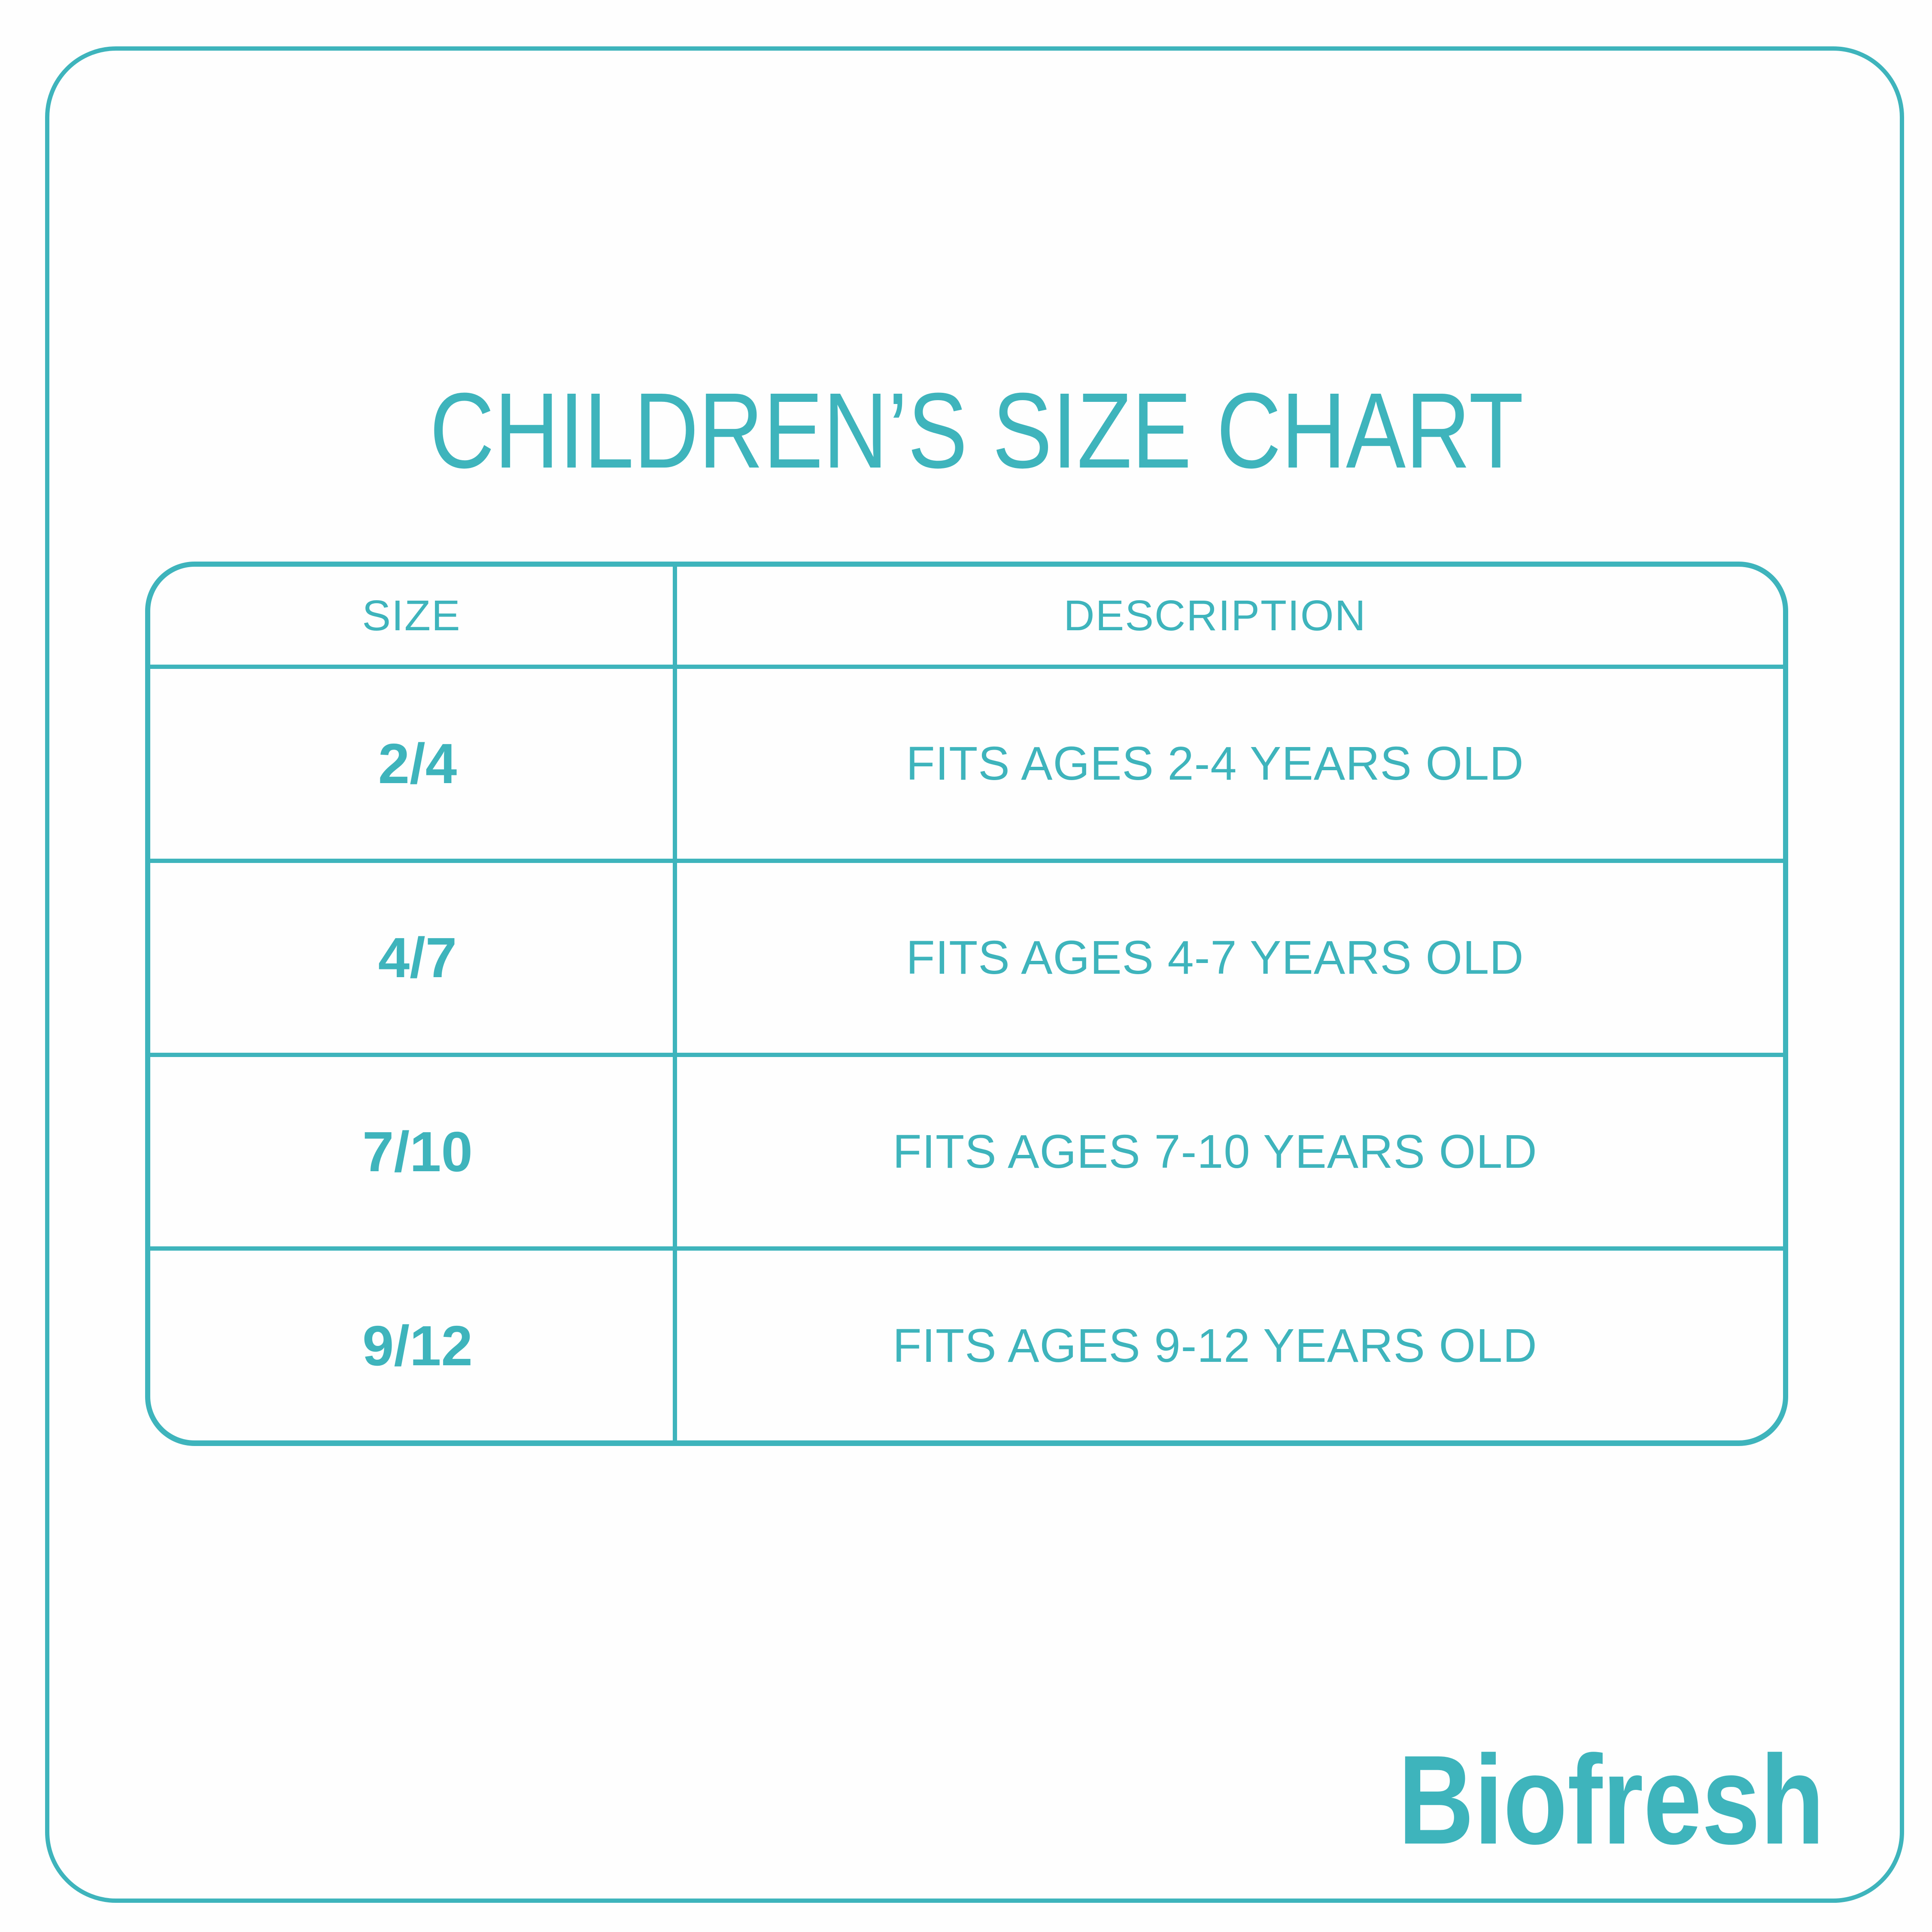  Describe the element at coordinates (1612, 1800) in the screenshot. I see `brand-logo: Biofresh` at that location.